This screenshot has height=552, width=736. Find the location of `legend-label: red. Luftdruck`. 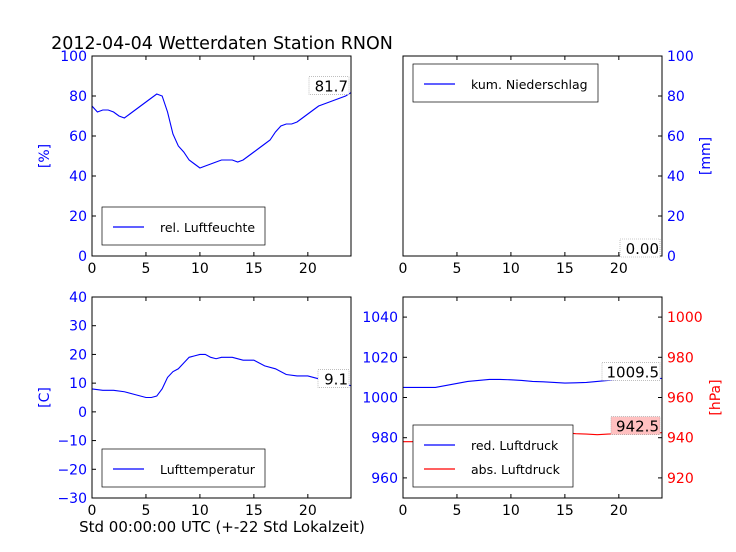

legend-label: red. Luftdruck is located at coordinates (515, 445).